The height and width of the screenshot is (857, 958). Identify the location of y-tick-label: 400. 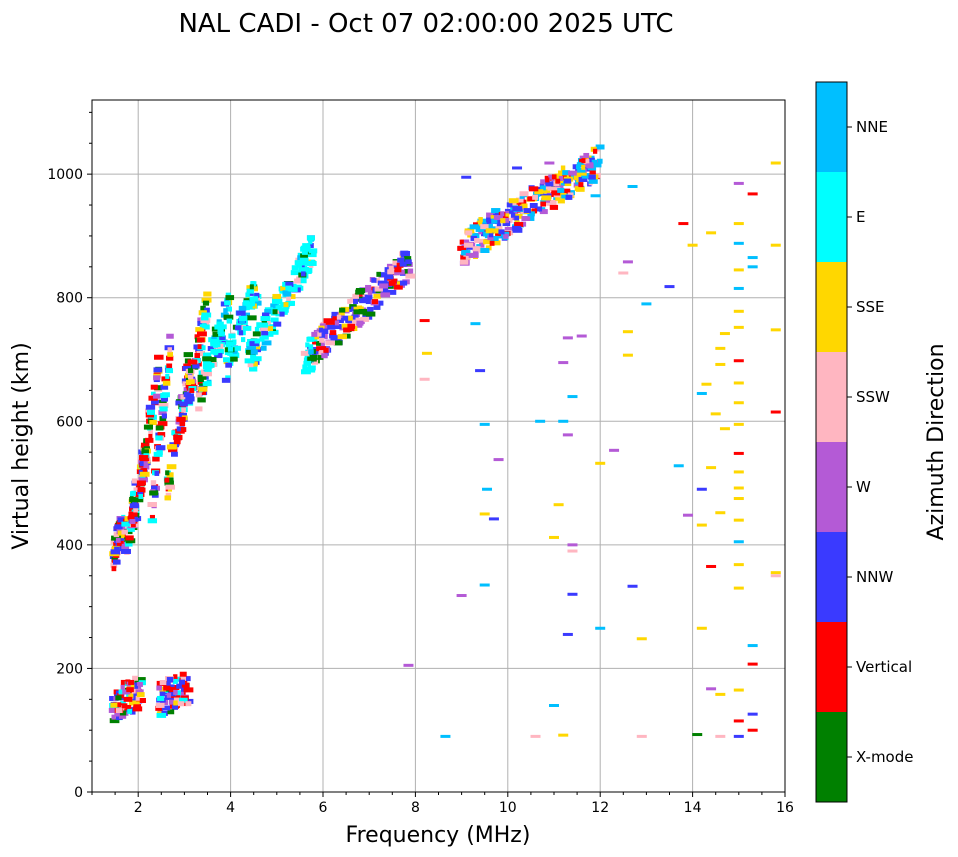
(69, 546).